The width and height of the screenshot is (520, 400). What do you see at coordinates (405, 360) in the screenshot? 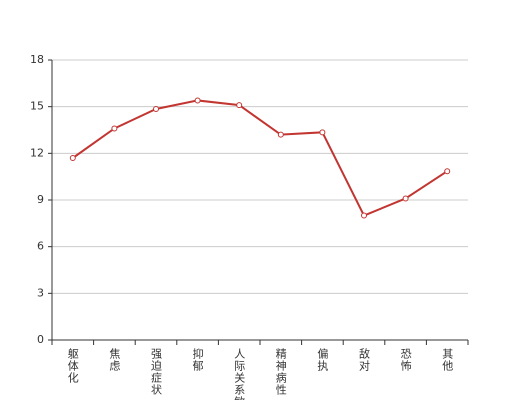
I see `x-tick-label: 恐怖` at bounding box center [405, 360].